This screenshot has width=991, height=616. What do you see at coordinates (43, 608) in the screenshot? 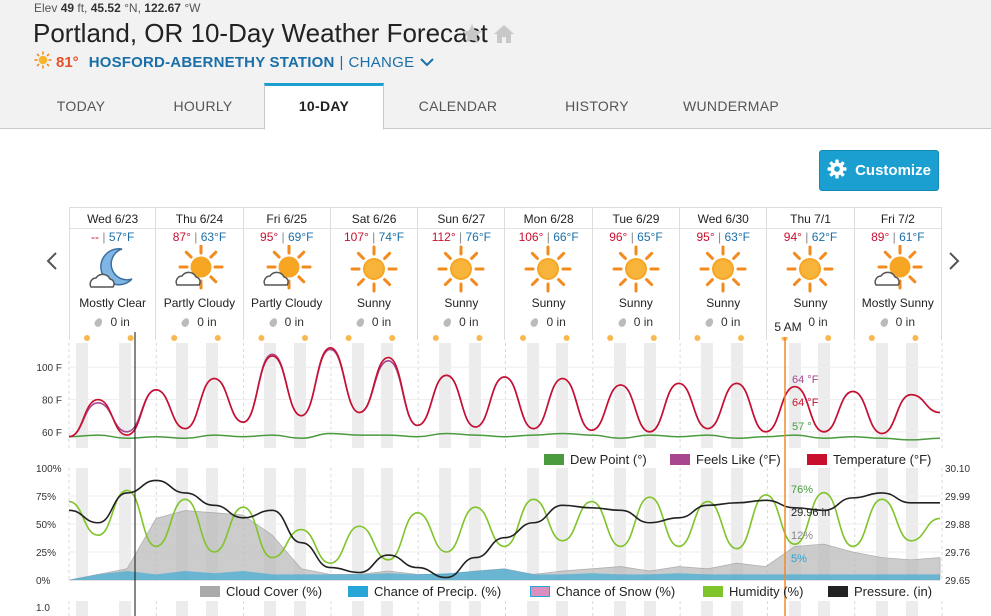
I see `y-tick-bottom: 1.0` at bounding box center [43, 608].